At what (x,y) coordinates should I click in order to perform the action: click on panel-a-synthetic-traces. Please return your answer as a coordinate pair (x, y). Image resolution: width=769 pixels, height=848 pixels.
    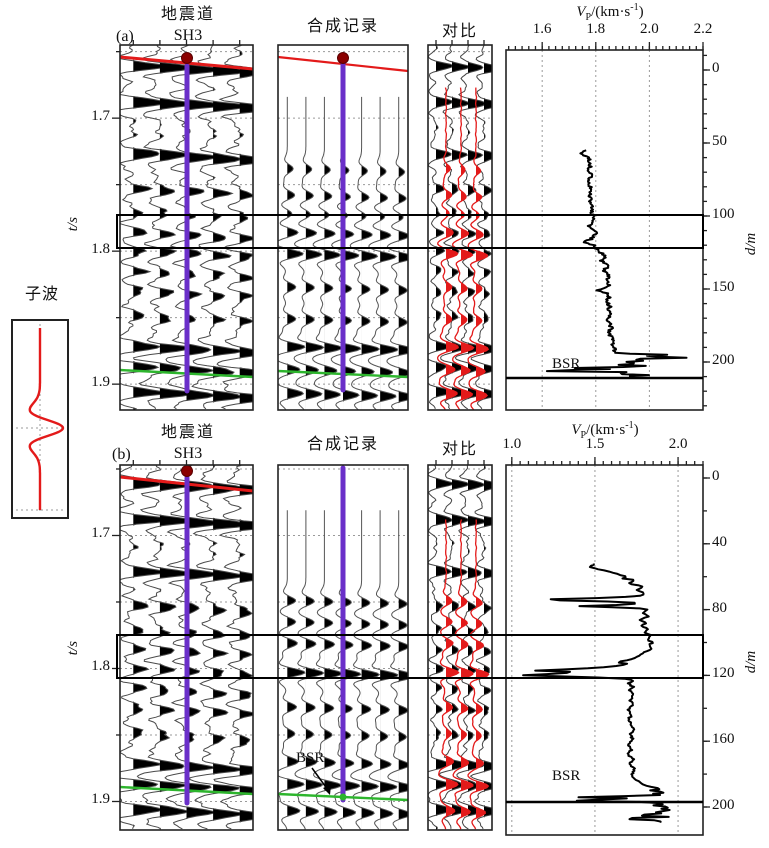
    Looking at the image, I should click on (343, 253).